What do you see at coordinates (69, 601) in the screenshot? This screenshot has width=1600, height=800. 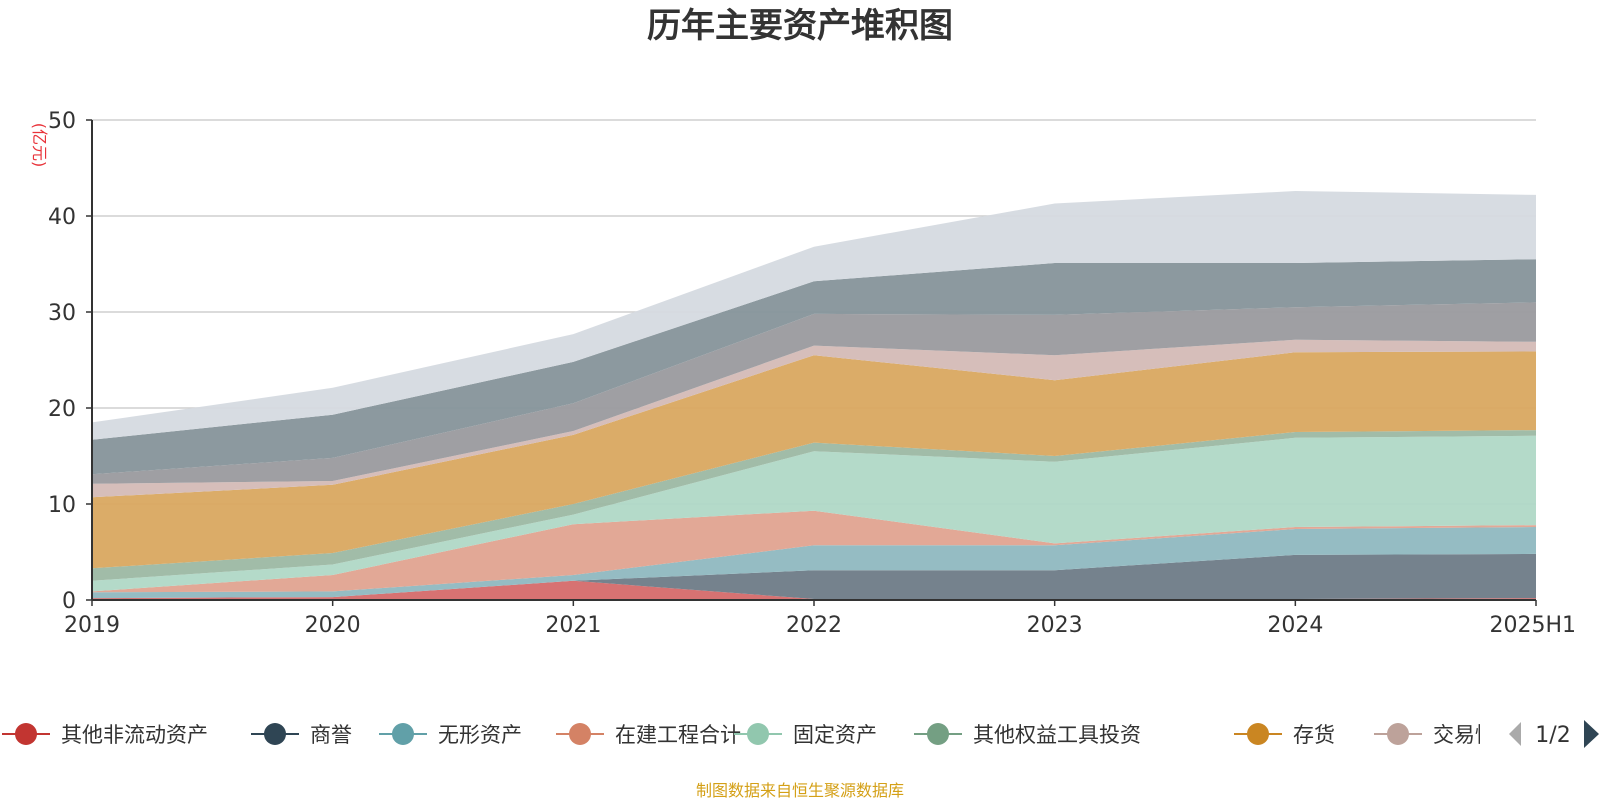 I see `y-tick-label: 0` at bounding box center [69, 601].